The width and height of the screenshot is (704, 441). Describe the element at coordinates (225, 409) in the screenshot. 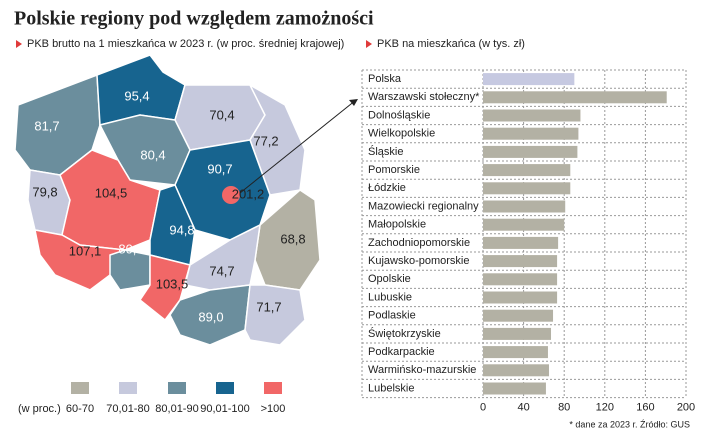

I see `legend-label: 90,01-100` at that location.